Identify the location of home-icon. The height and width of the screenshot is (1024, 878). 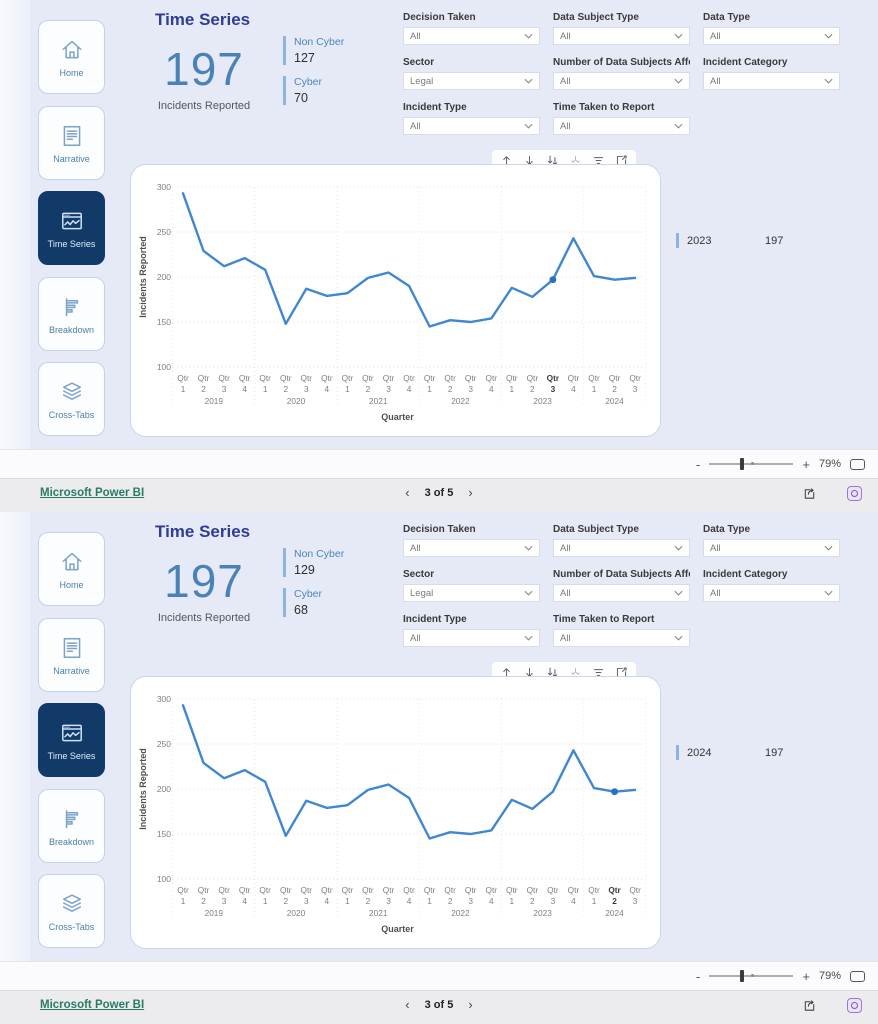
(72, 50).